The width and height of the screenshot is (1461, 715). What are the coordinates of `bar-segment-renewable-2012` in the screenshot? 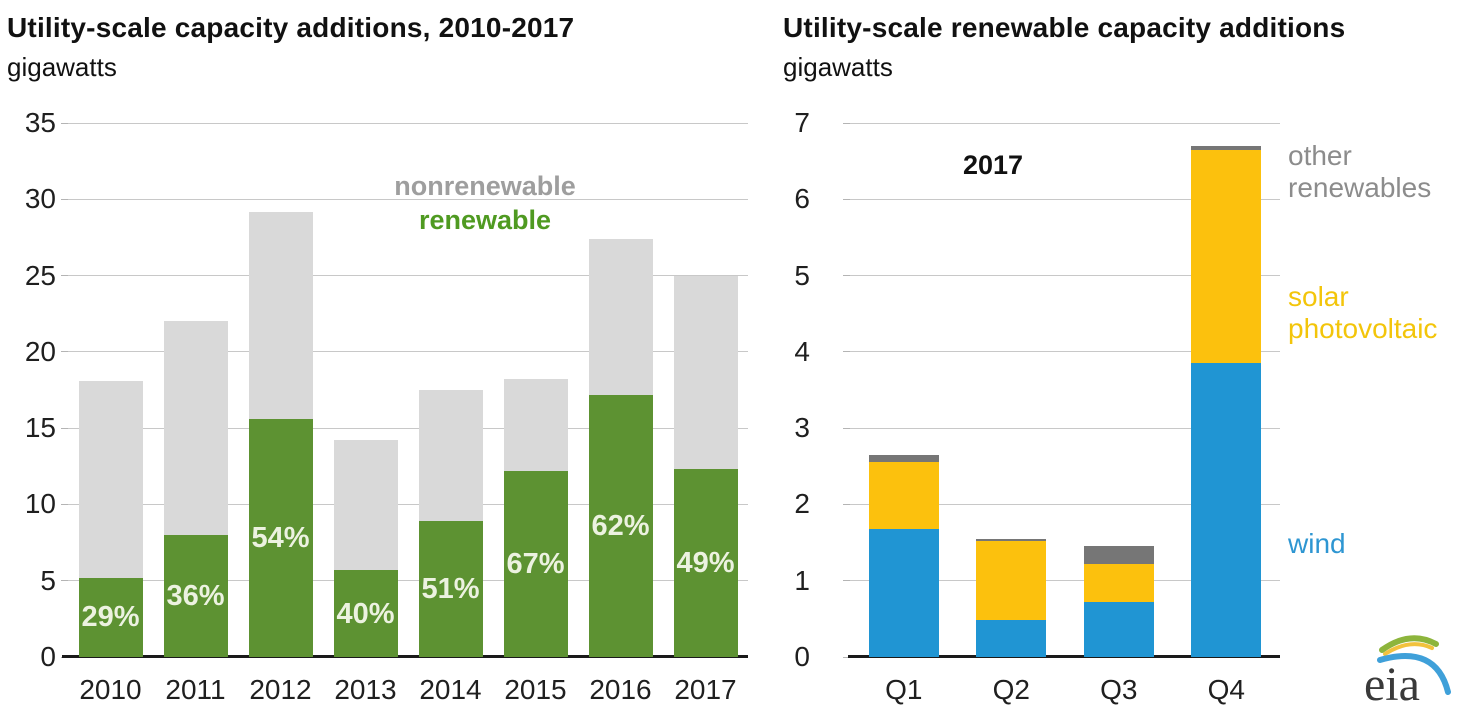 It's located at (280, 538).